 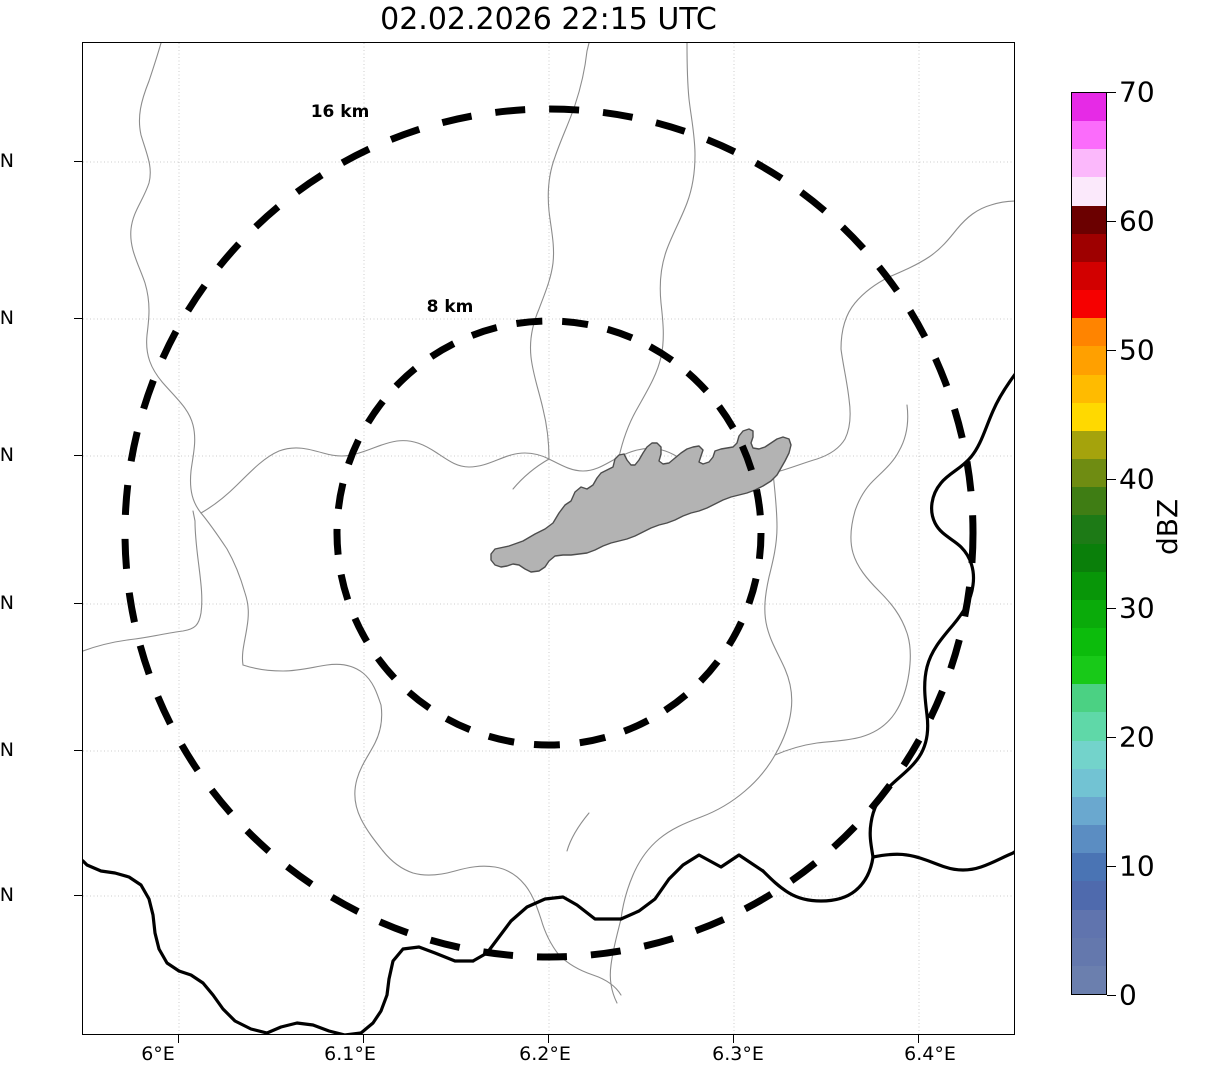 I want to click on colorbar-tick-label-30: 30, so click(x=1137, y=608).